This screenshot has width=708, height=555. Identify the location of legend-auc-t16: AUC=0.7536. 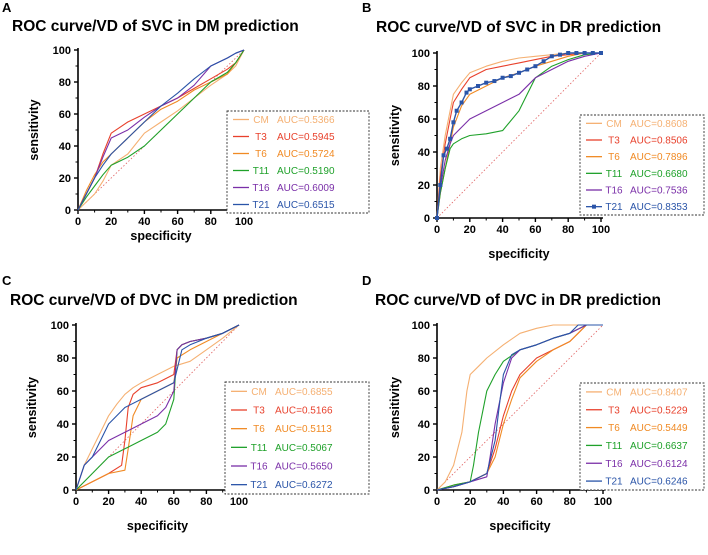
(659, 191).